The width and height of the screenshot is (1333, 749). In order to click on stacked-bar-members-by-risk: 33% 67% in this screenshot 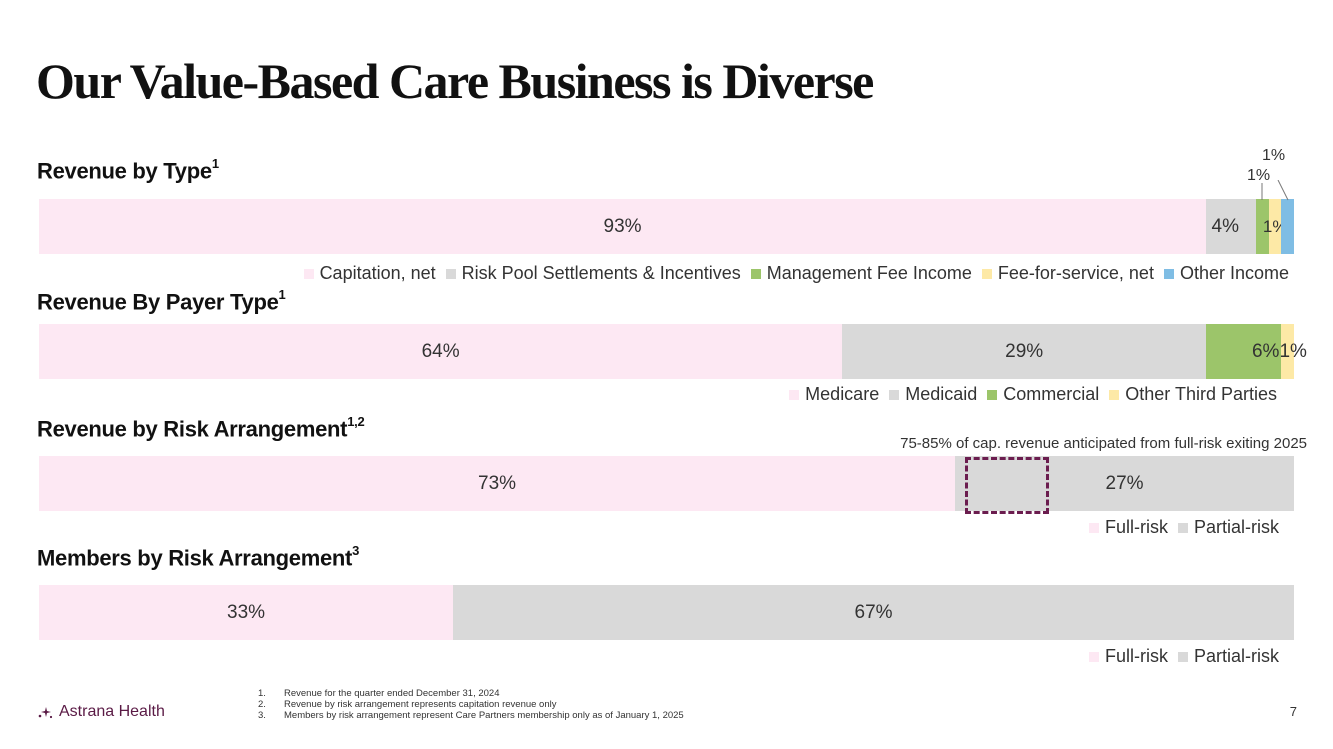, I will do `click(666, 612)`.